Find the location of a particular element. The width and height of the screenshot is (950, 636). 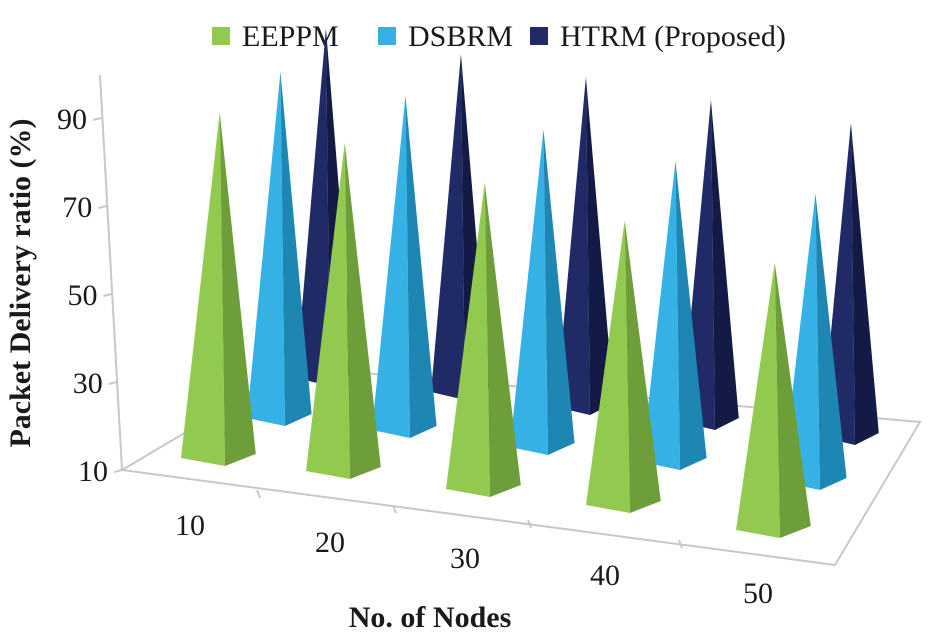

x-tick-label-30: 30 is located at coordinates (465, 558).